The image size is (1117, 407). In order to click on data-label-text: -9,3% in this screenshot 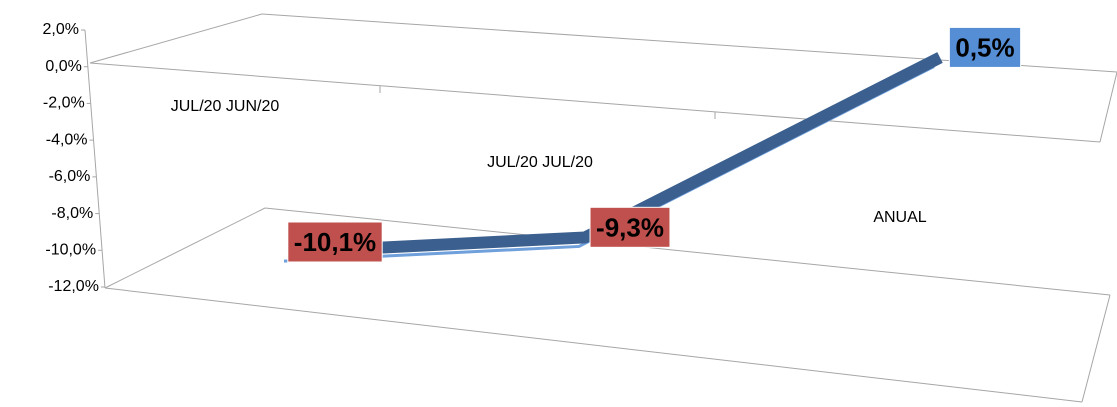, I will do `click(630, 227)`.